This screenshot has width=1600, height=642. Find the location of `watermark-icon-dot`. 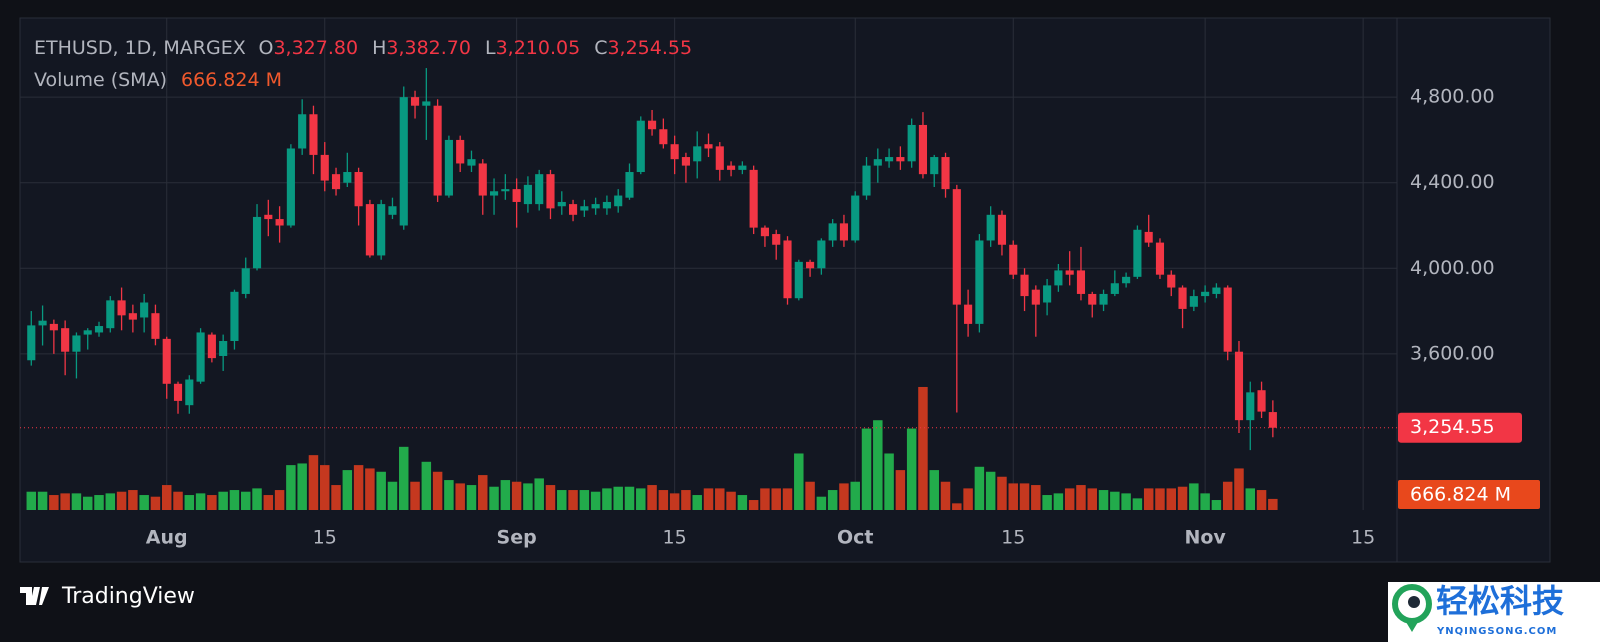

watermark-icon-dot is located at coordinates (1414, 602).